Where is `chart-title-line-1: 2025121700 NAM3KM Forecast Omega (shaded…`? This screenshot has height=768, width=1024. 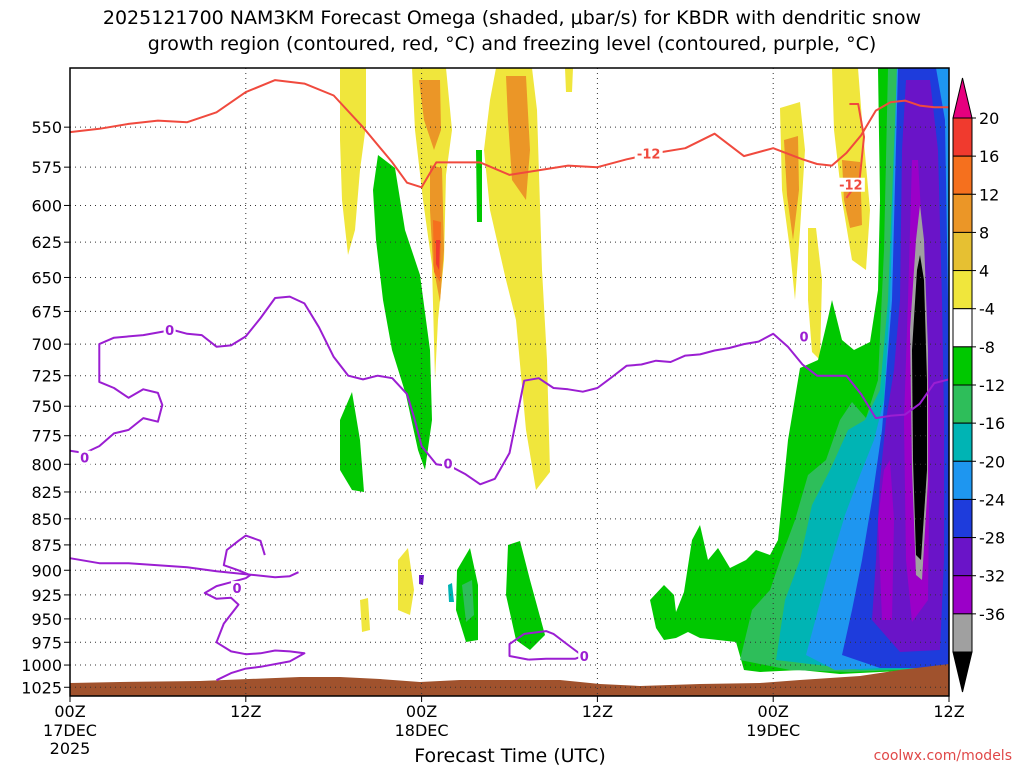
chart-title-line-1: 2025121700 NAM3KM Forecast Omega (shaded… is located at coordinates (512, 18).